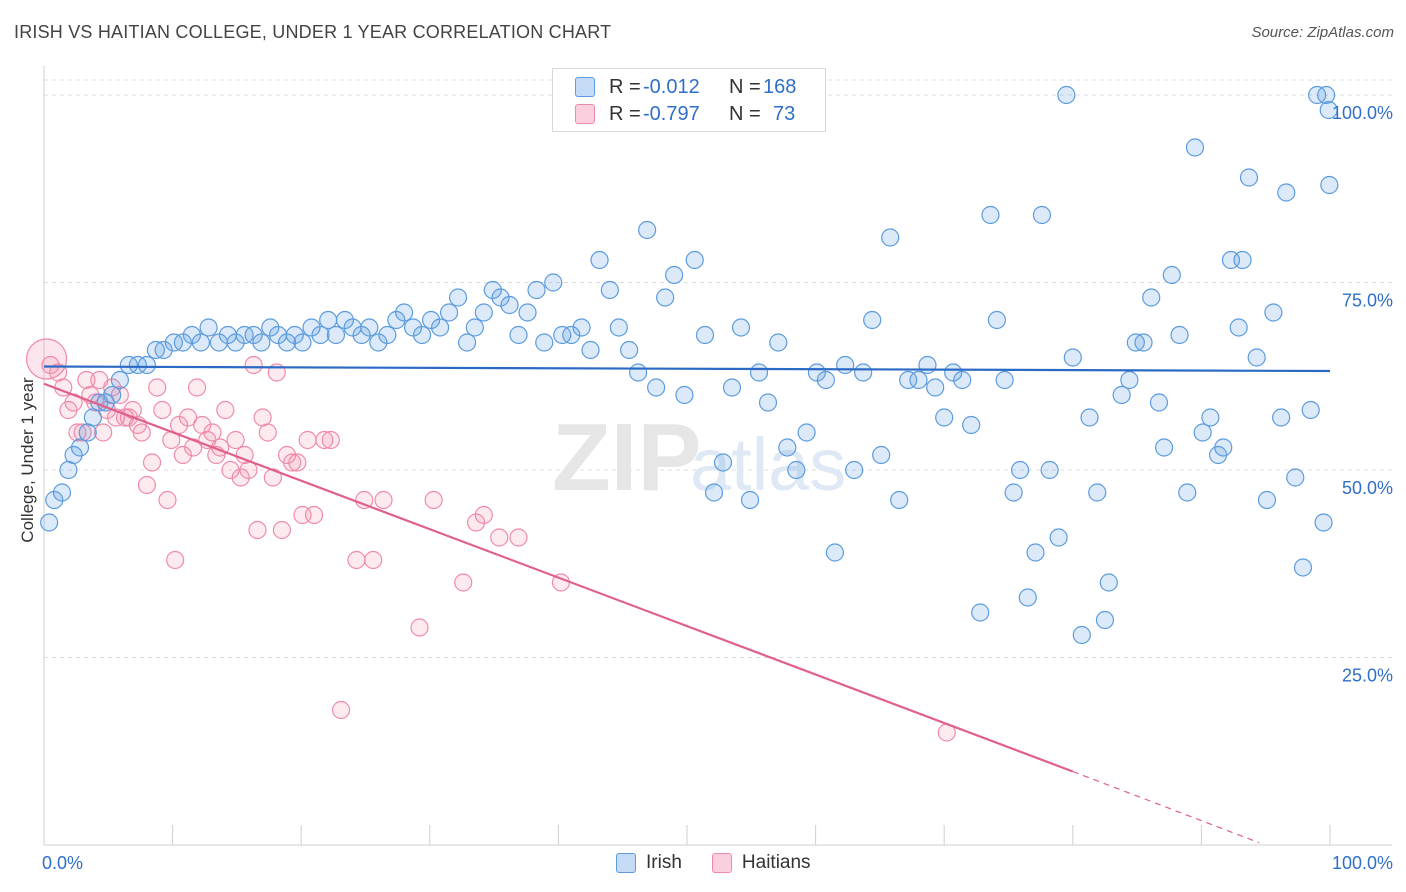 Image resolution: width=1406 pixels, height=892 pixels. I want to click on x-tick-label-min: 0.0%, so click(62, 863).